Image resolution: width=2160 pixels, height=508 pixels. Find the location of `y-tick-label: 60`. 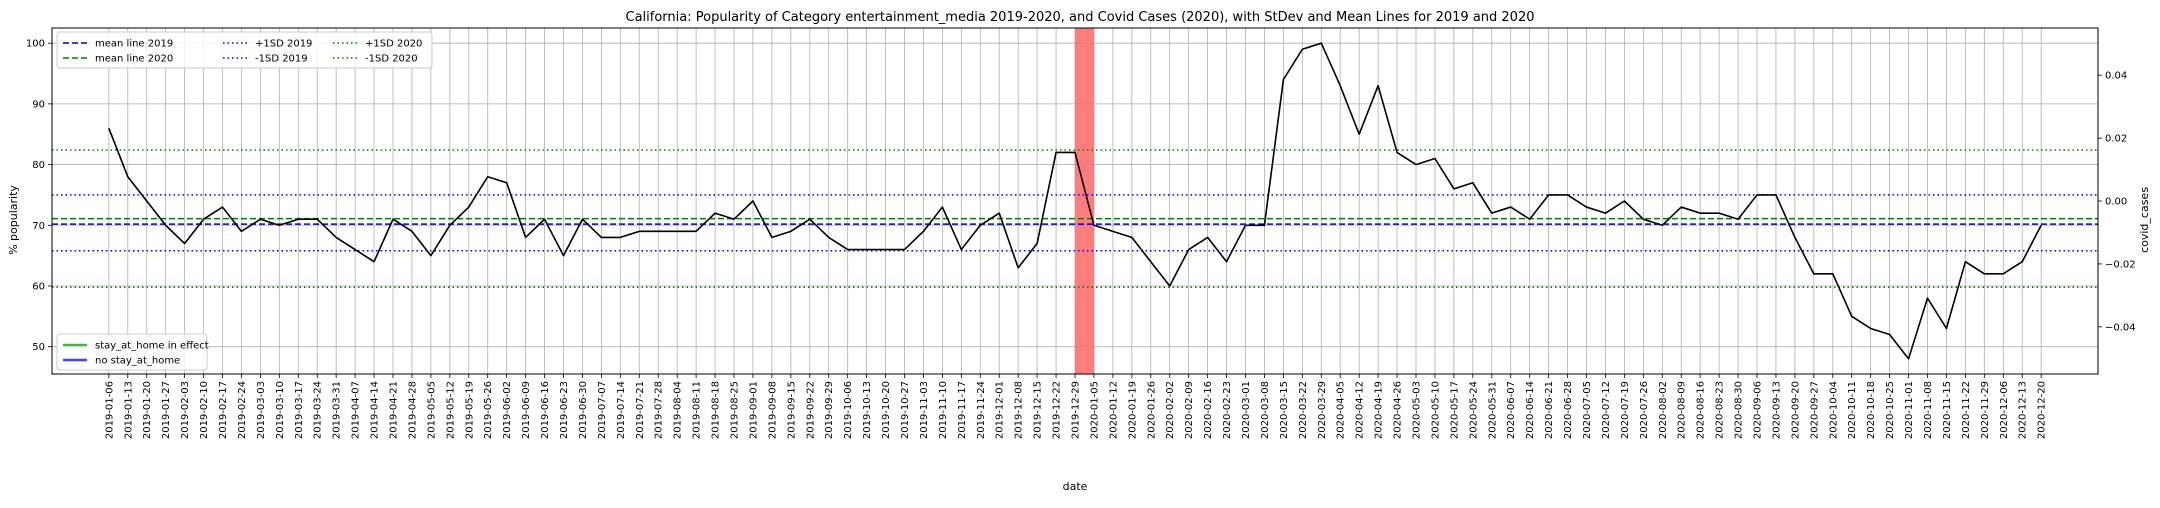

y-tick-label: 60 is located at coordinates (38, 286).